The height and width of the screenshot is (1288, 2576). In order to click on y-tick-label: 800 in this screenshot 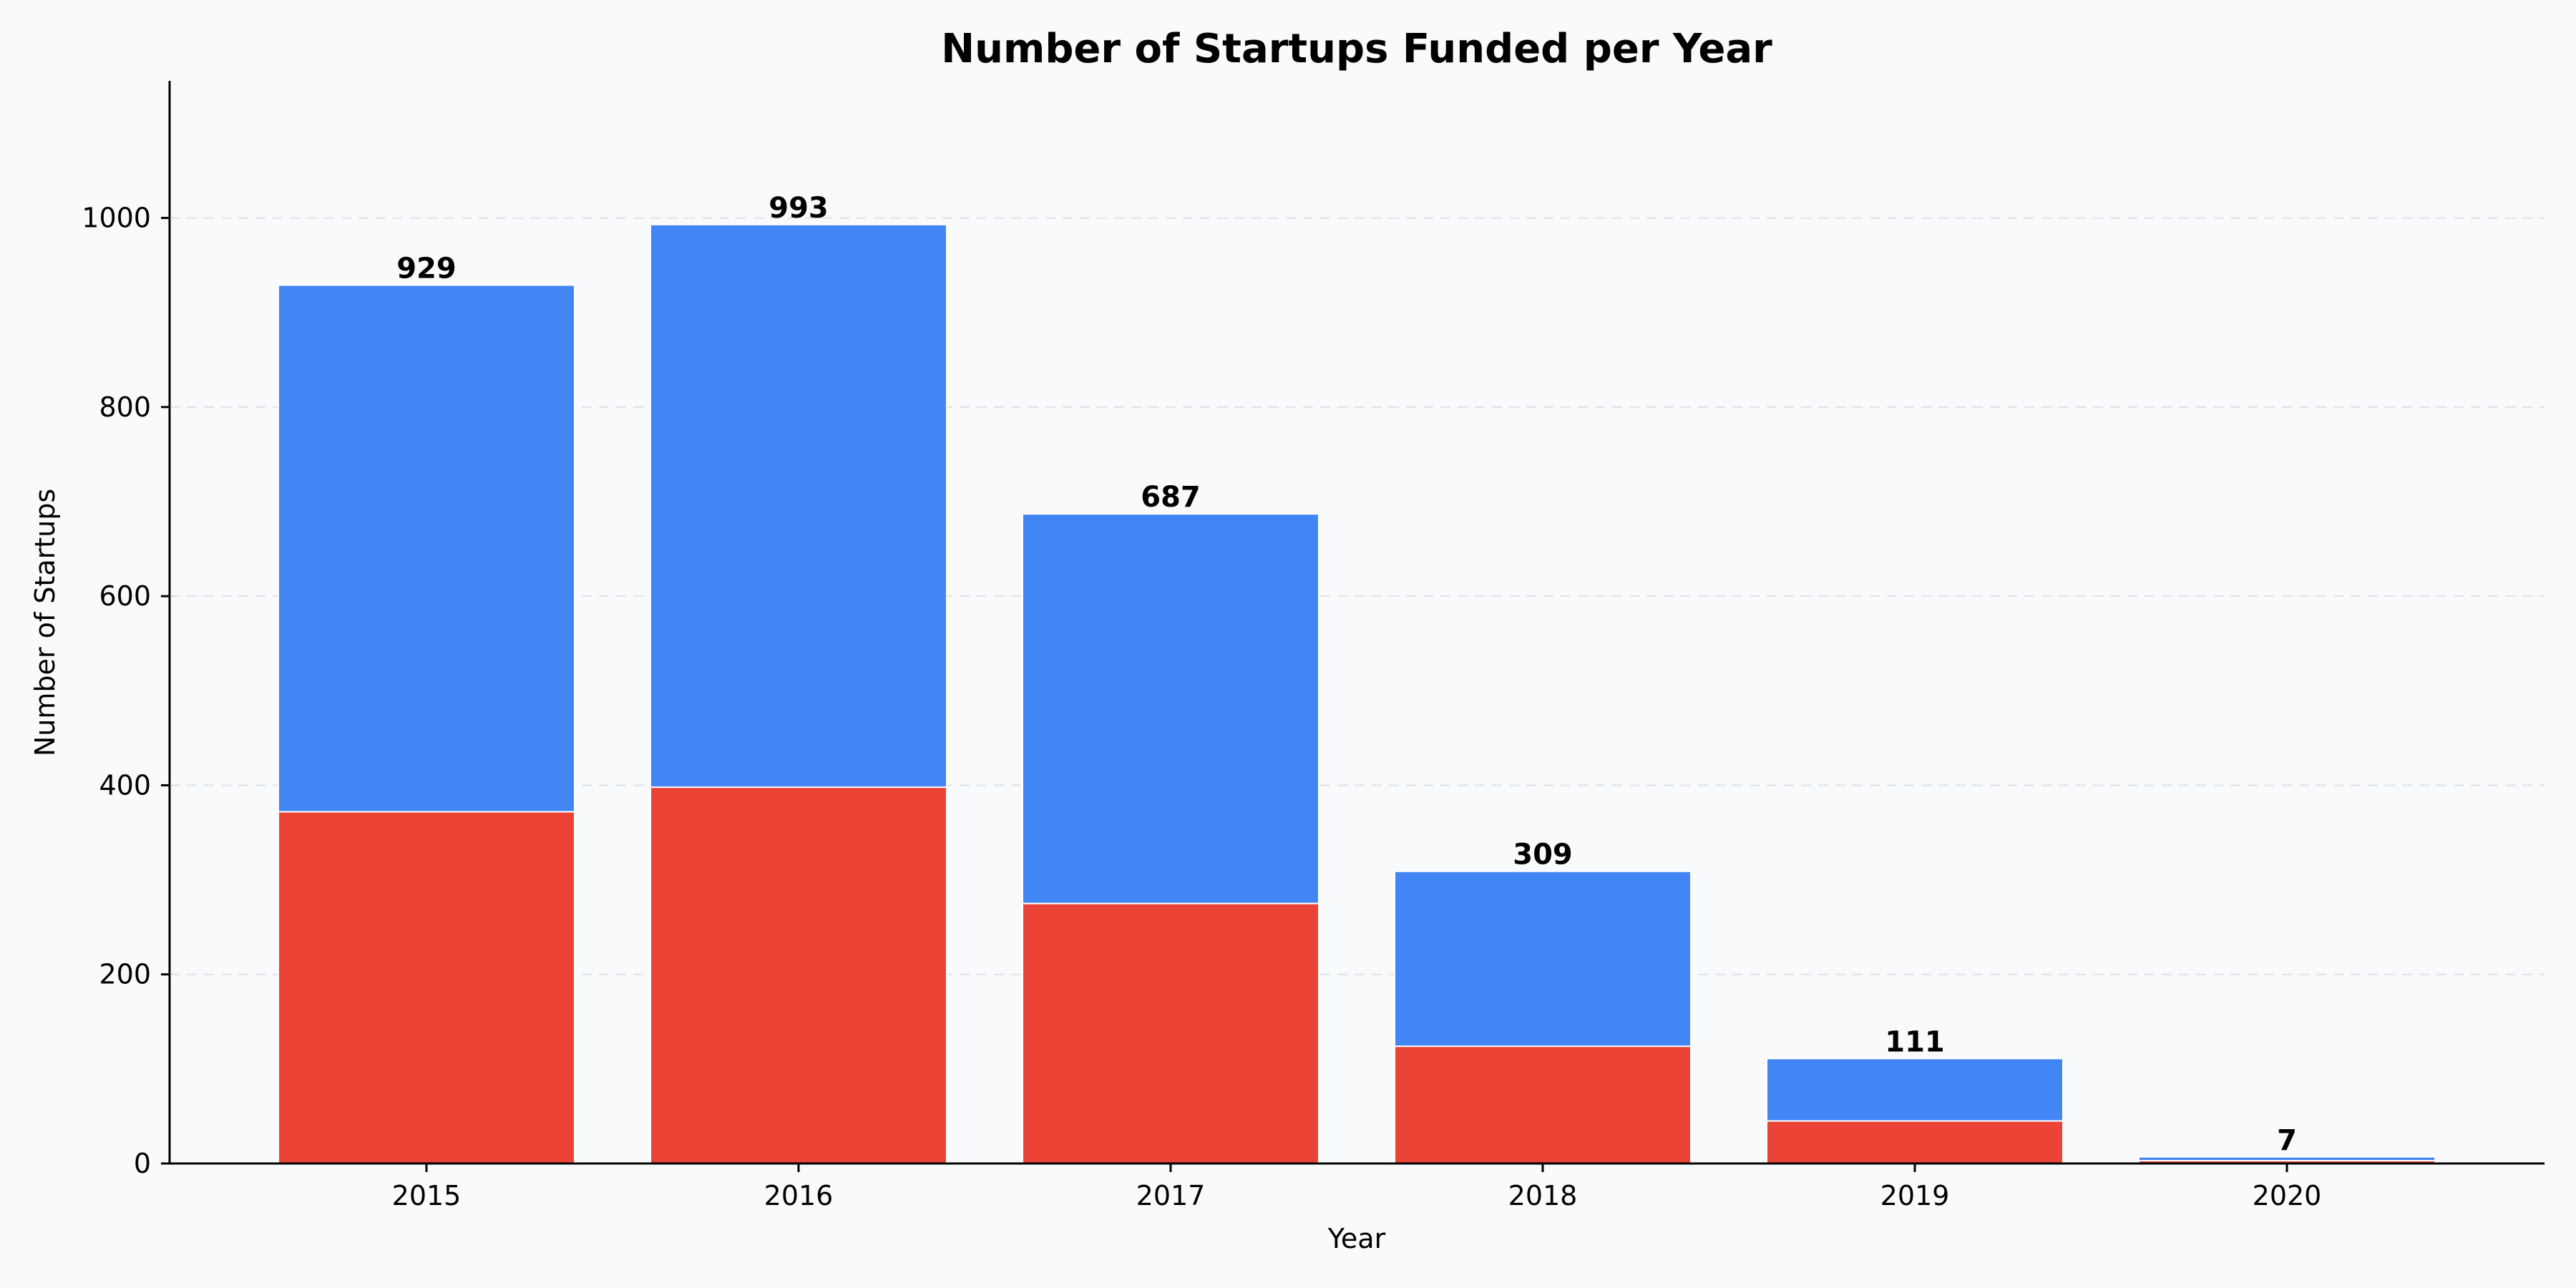, I will do `click(125, 407)`.